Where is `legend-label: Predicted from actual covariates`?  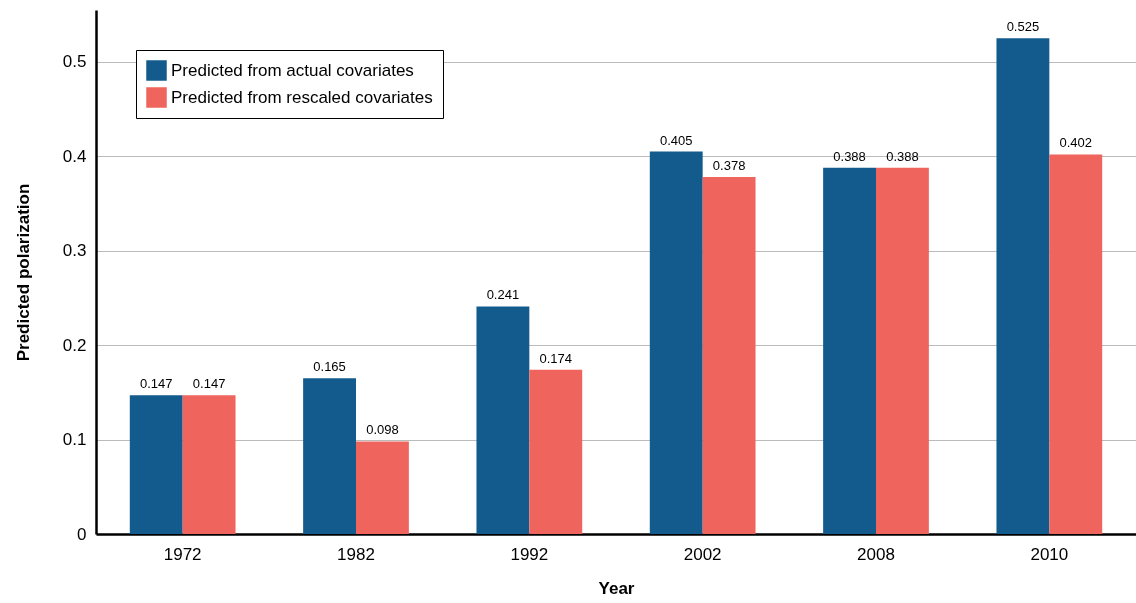
legend-label: Predicted from actual covariates is located at coordinates (292, 70).